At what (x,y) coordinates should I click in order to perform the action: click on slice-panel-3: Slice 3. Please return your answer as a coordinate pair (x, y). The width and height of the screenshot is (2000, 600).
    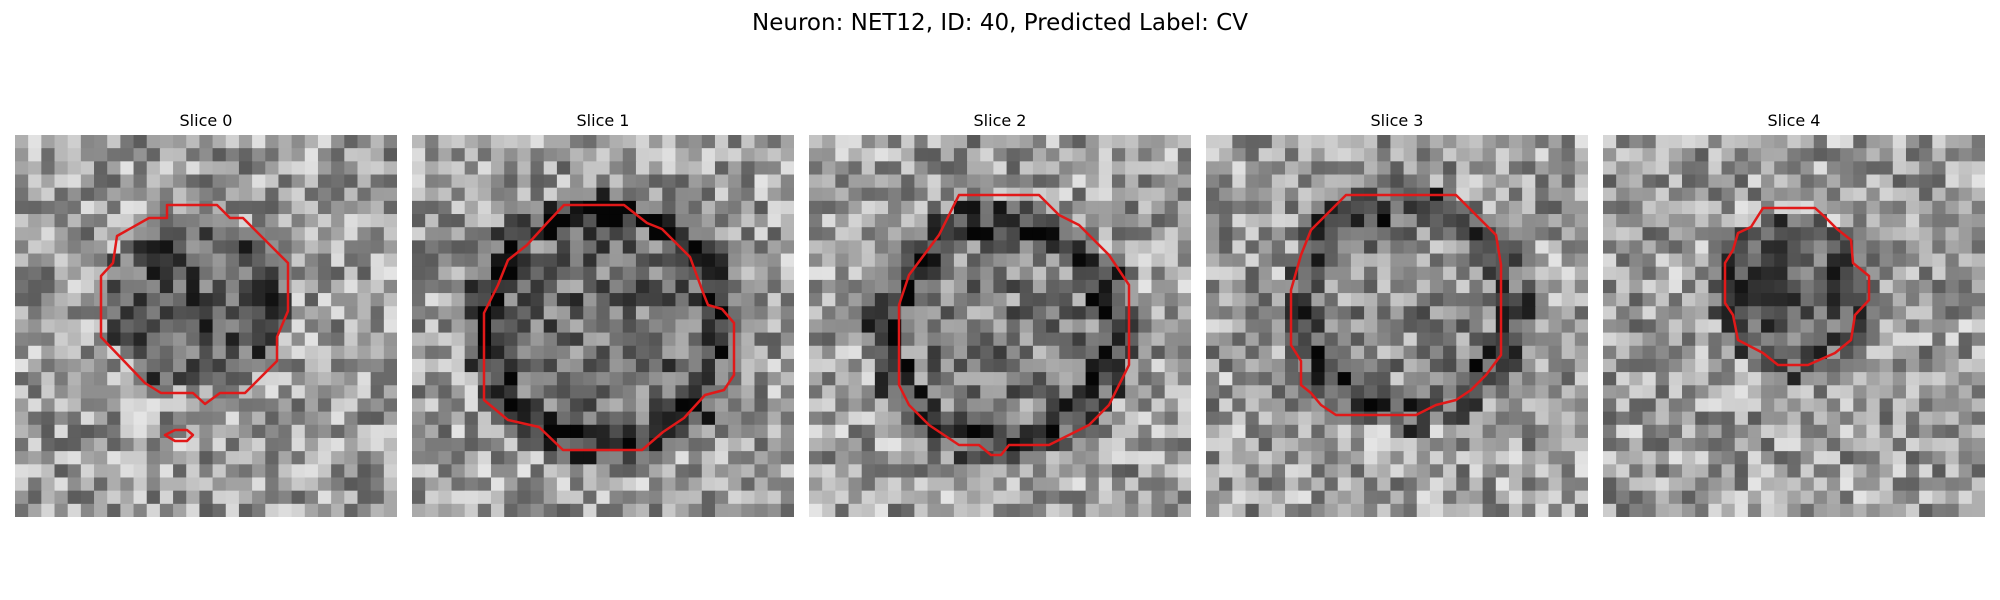
    Looking at the image, I should click on (1397, 313).